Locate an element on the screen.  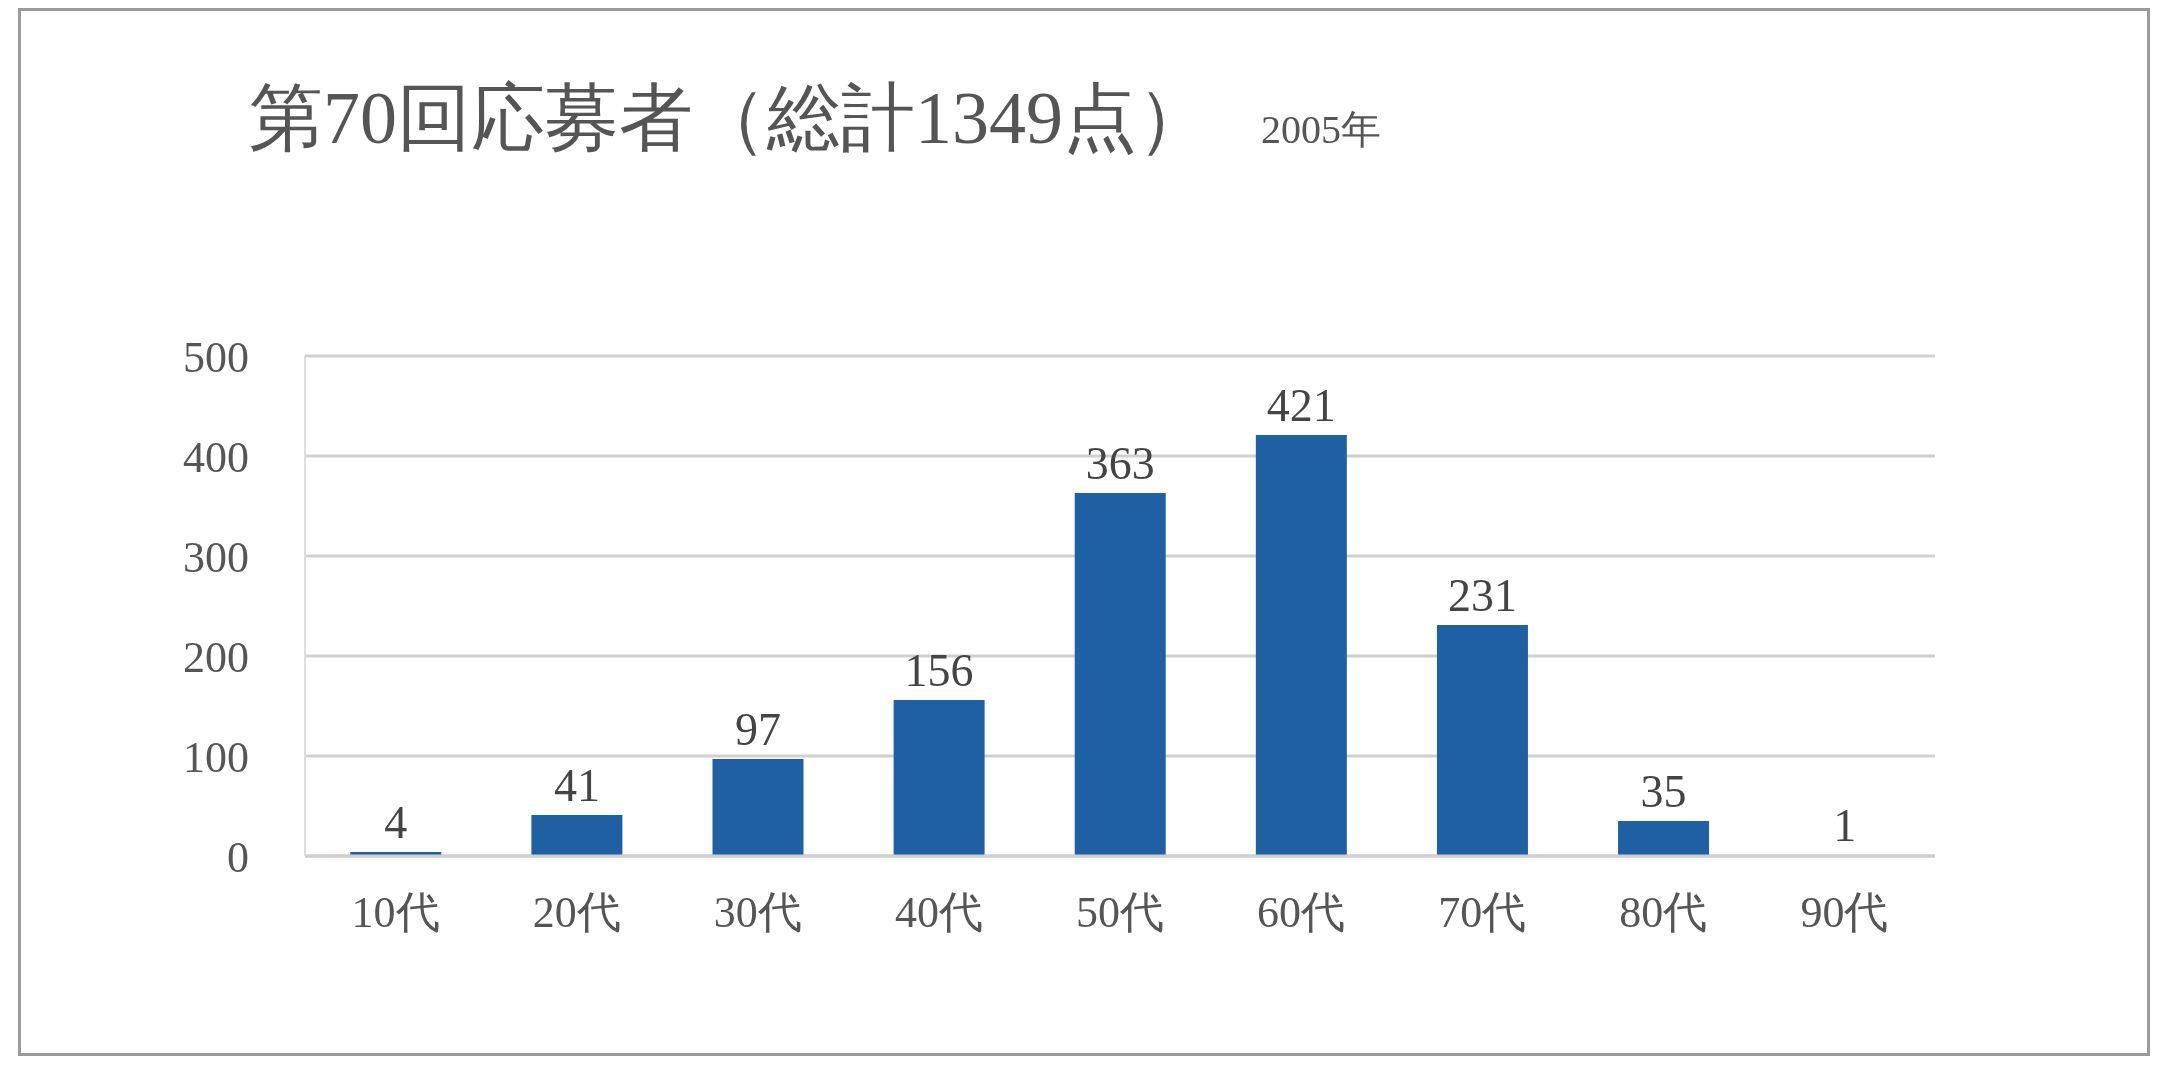
chart-title: 第70回応募者（総計1349点） is located at coordinates (730, 118).